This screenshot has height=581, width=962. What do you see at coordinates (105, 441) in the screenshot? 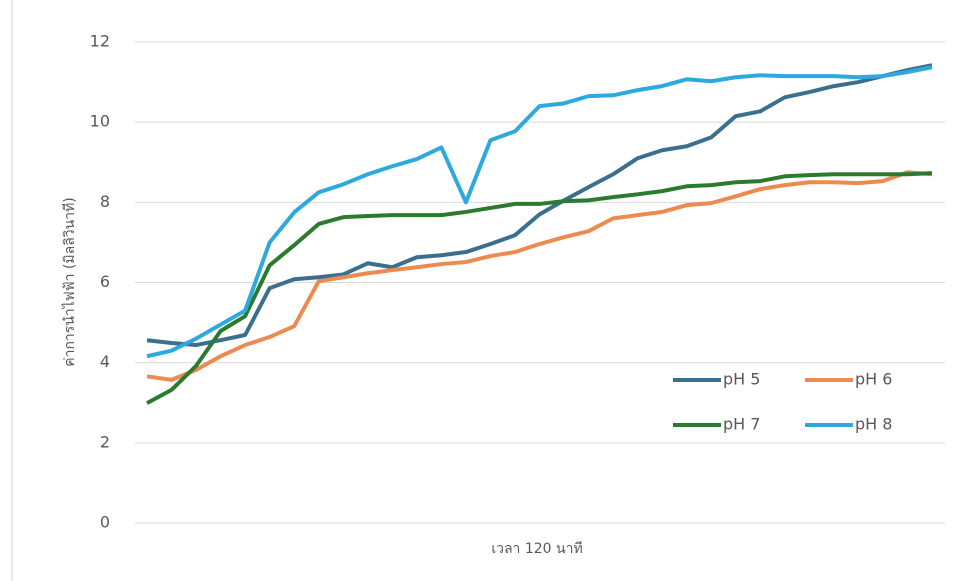
I see `y-tick-label: 2` at bounding box center [105, 441].